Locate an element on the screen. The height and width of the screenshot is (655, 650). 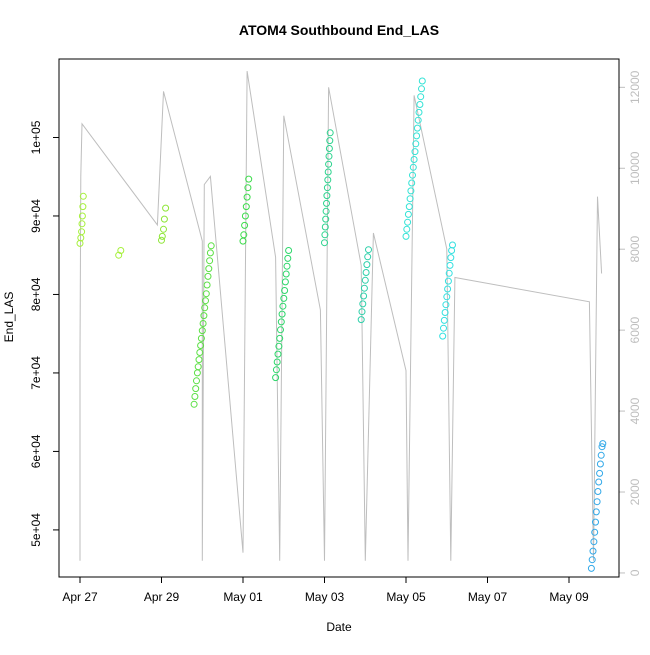
y-right-tick-label: 0 is located at coordinates (635, 572).